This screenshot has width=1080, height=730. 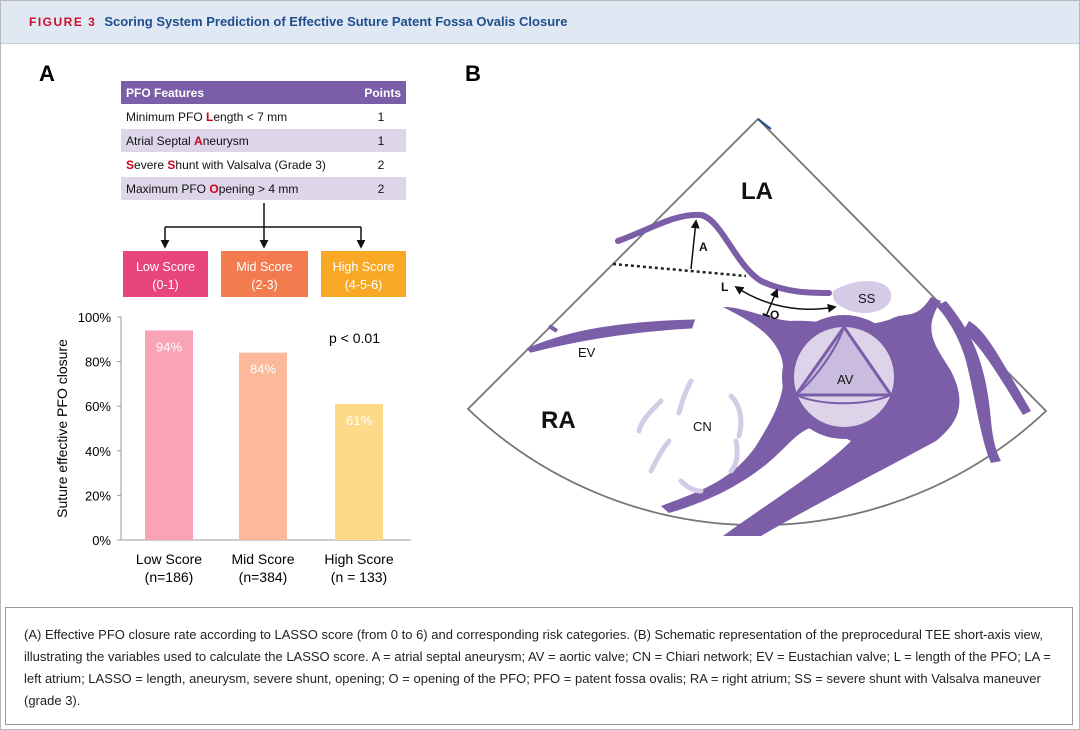 I want to click on diagram-label: SS, so click(x=867, y=298).